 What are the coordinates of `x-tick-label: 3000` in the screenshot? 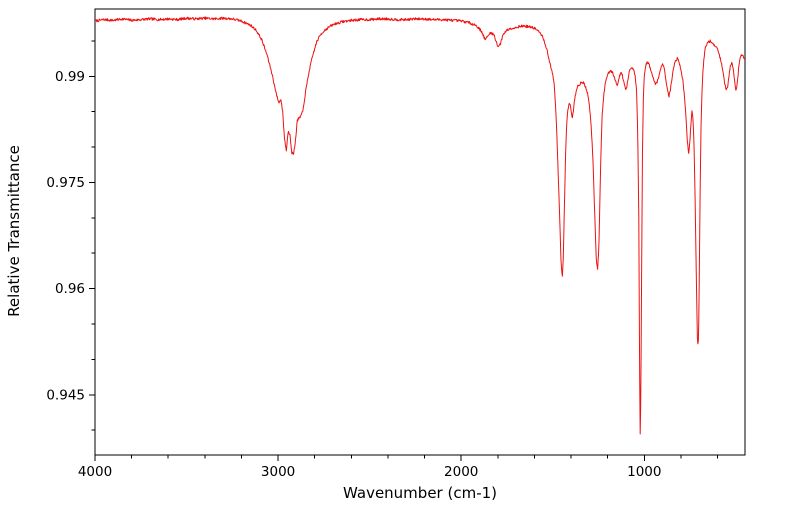 It's located at (278, 472).